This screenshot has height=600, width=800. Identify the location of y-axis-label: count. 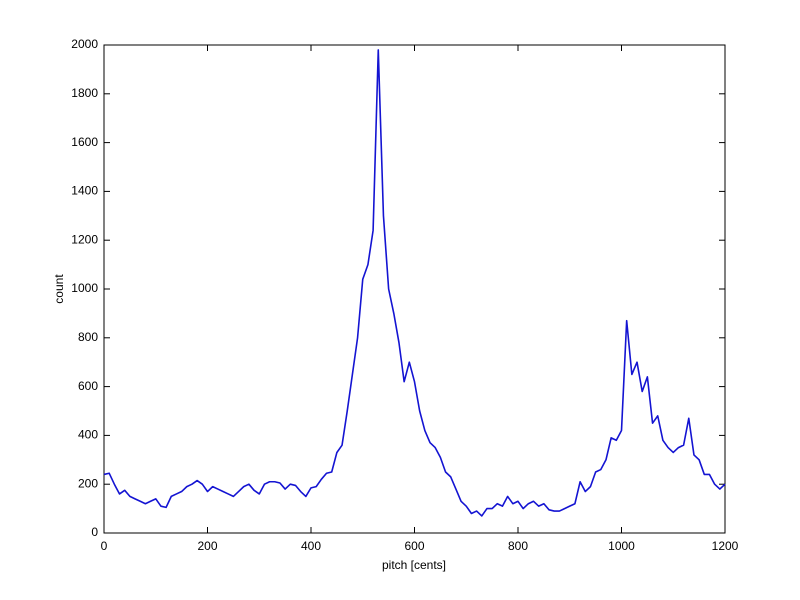
(59, 289).